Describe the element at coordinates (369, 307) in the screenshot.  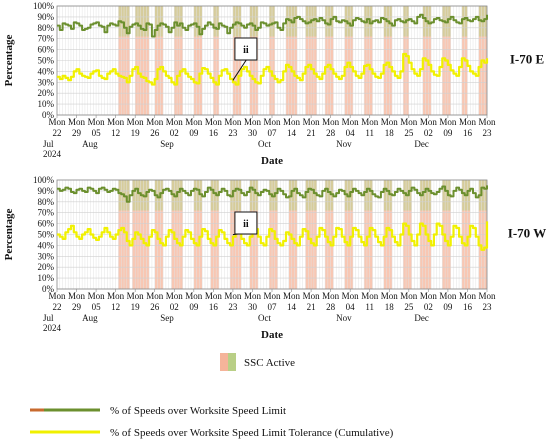
I see `x-tick-date: 11` at that location.